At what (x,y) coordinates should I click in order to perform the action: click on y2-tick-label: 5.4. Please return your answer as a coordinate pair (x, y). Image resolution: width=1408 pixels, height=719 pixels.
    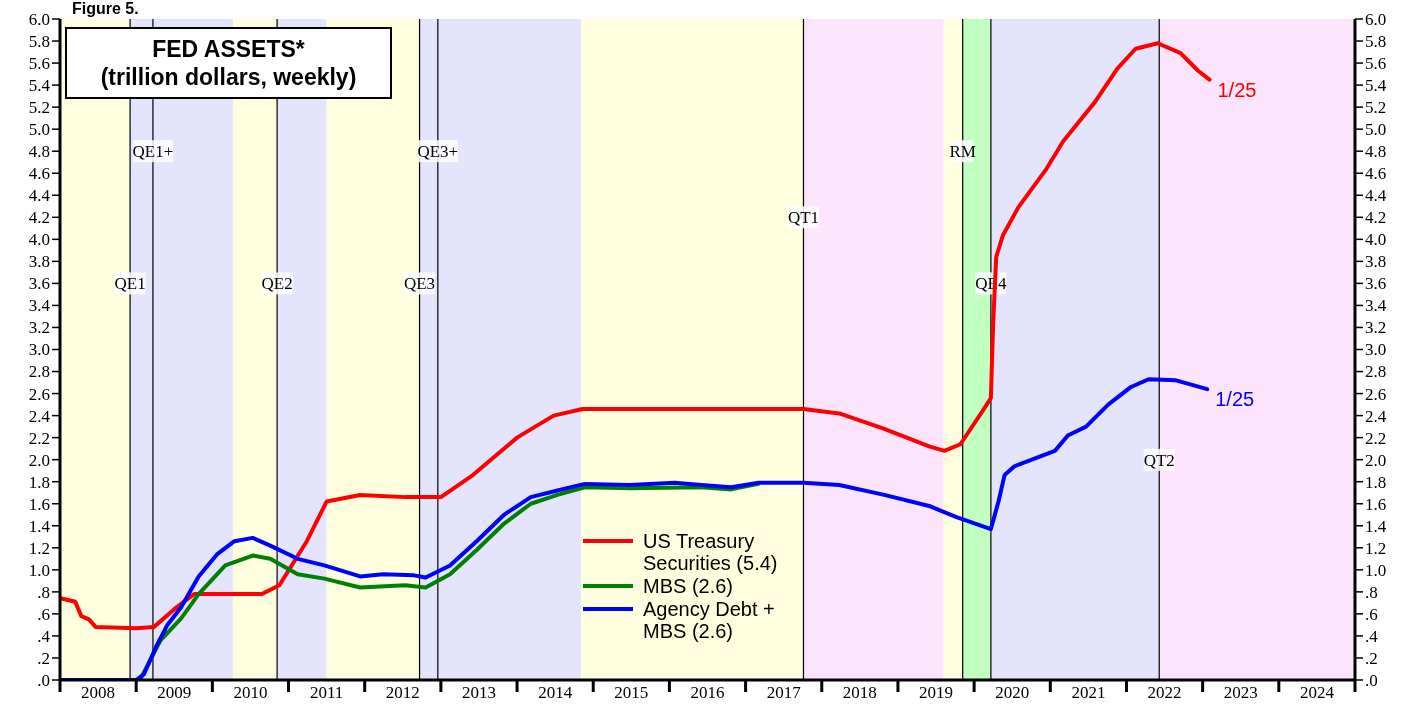
    Looking at the image, I should click on (1376, 86).